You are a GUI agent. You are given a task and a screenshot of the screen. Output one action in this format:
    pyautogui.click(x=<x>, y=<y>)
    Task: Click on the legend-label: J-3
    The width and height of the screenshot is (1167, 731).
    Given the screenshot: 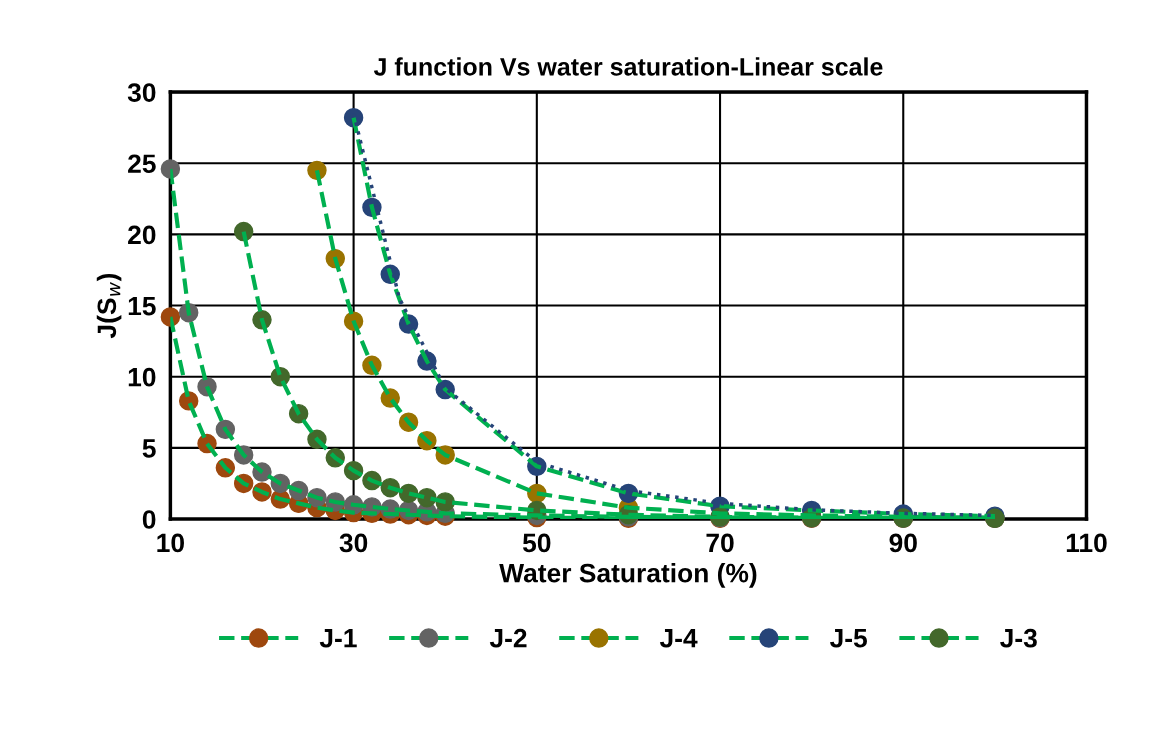 What is the action you would take?
    pyautogui.click(x=1018, y=638)
    